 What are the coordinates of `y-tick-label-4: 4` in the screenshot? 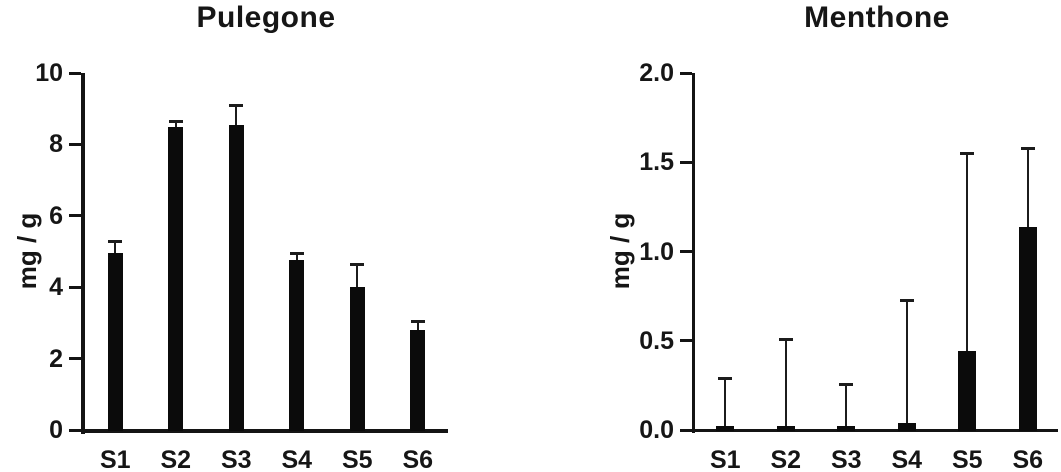 It's located at (56, 287).